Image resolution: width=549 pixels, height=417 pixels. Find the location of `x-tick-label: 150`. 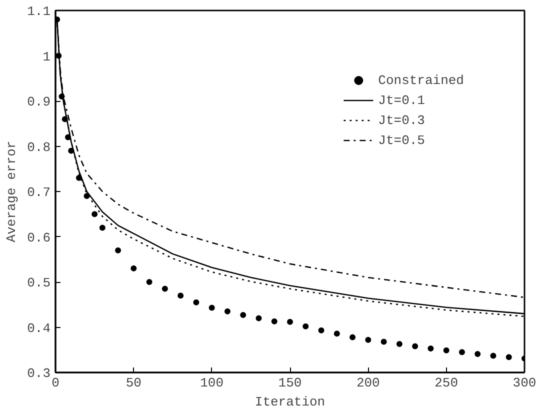

x-tick-label: 150 is located at coordinates (290, 383).